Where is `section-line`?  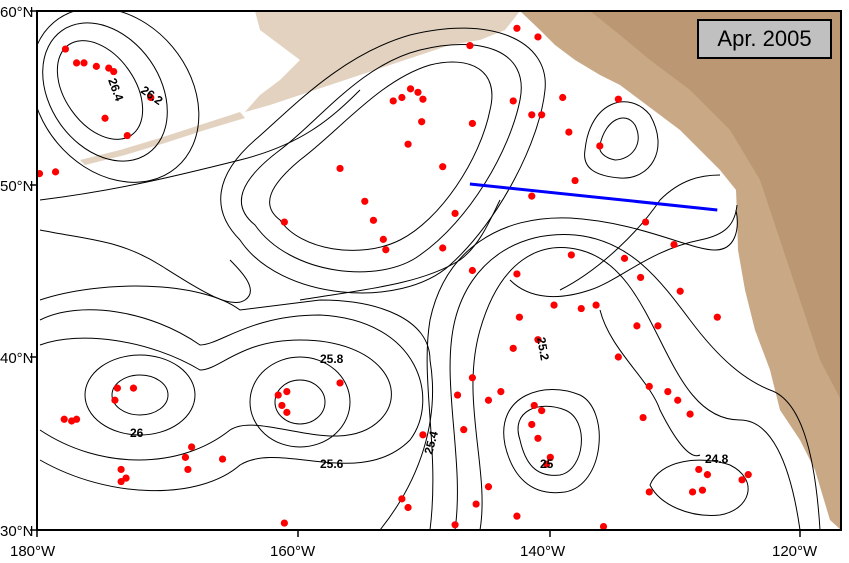
section-line is located at coordinates (593, 197).